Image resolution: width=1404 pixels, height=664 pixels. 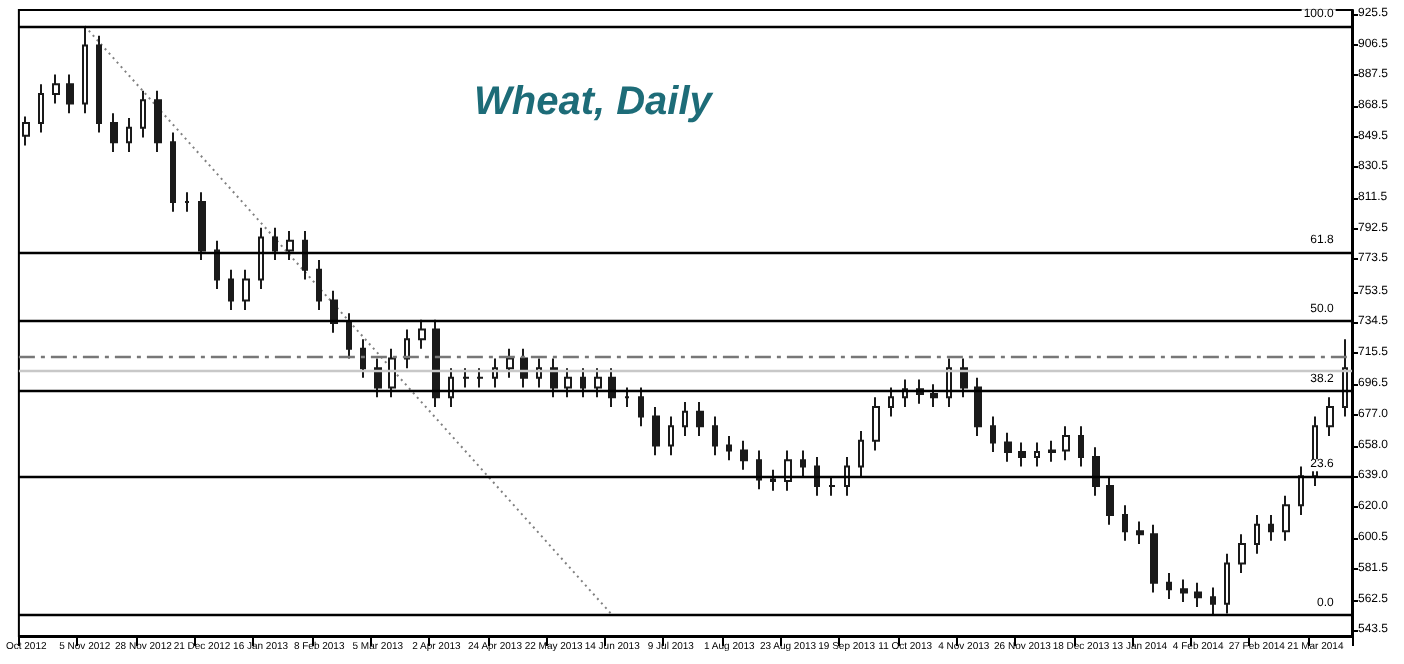 What do you see at coordinates (594, 102) in the screenshot?
I see `text: Wheat, Daily` at bounding box center [594, 102].